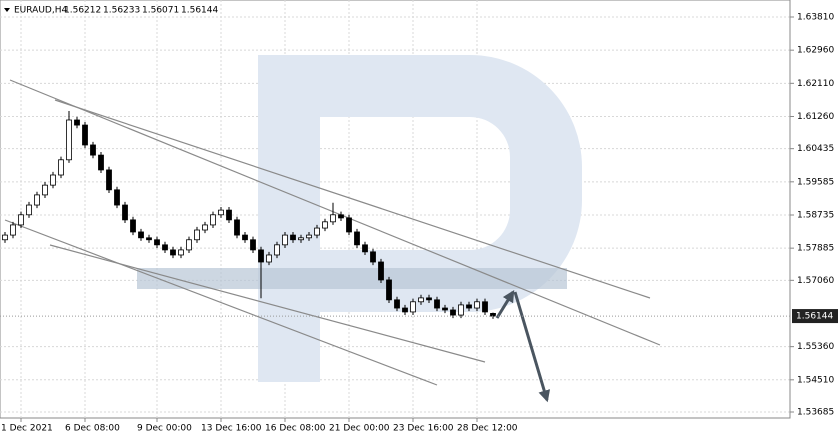  What do you see at coordinates (121, 11) in the screenshot?
I see `high-value: 1.56233` at bounding box center [121, 11].